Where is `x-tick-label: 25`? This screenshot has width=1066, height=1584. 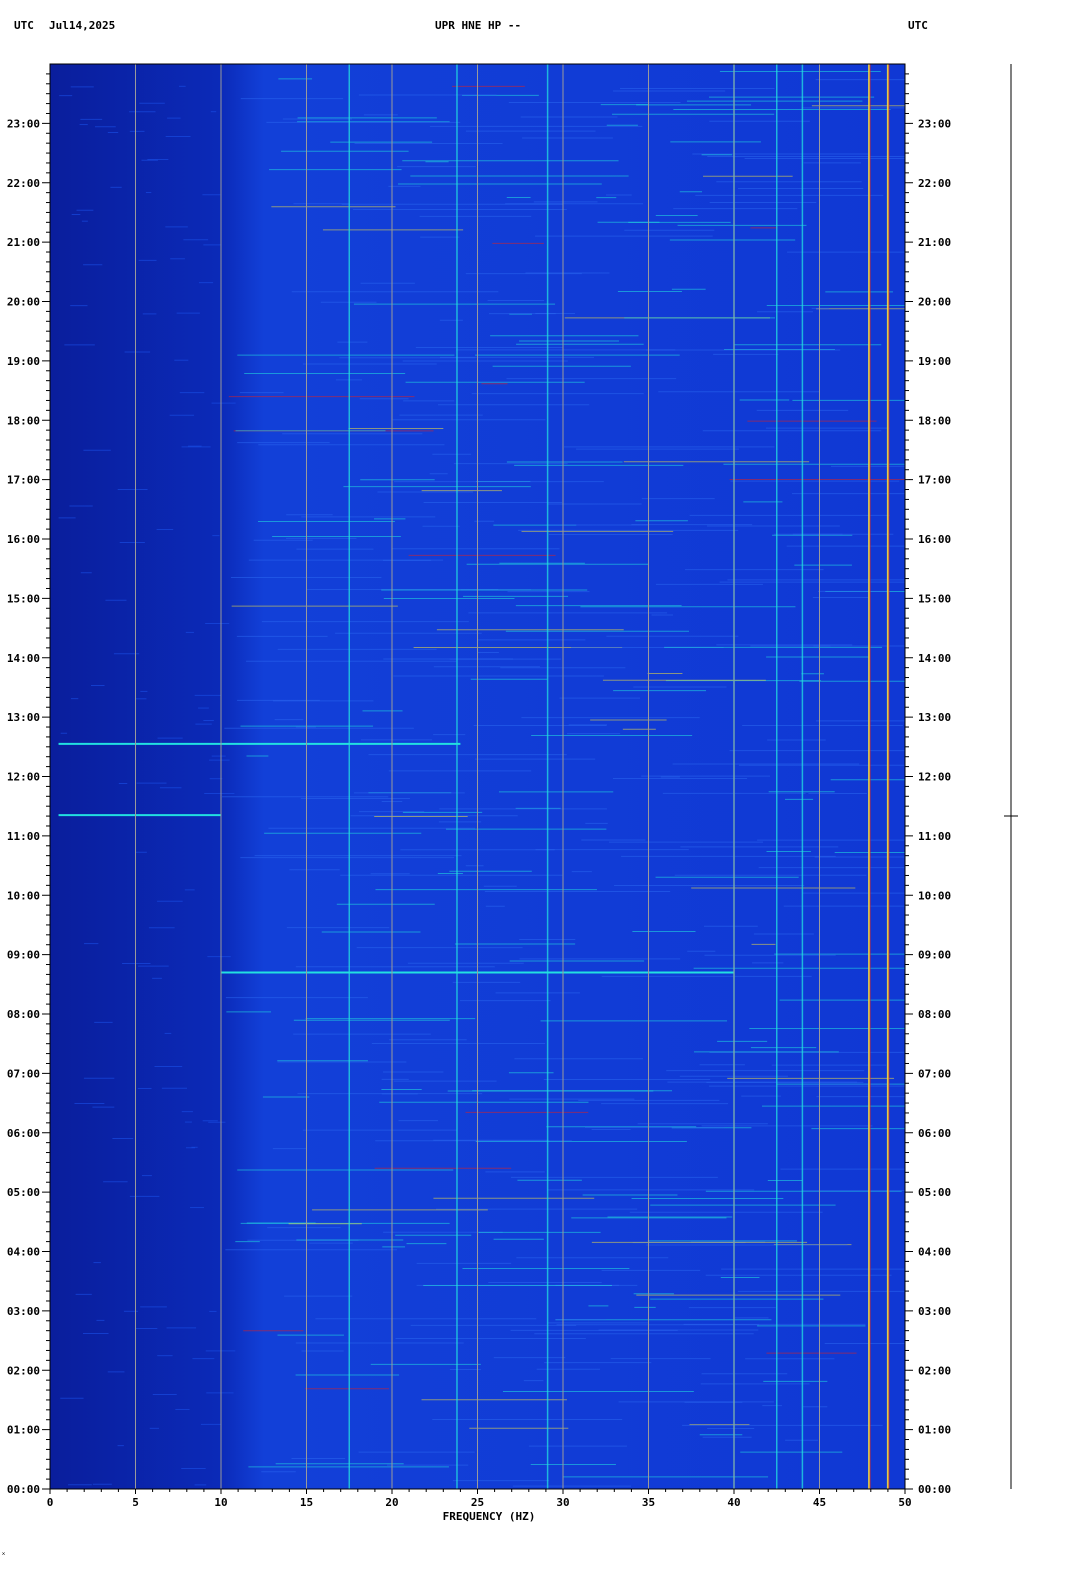
x-tick-label: 25 is located at coordinates (477, 1502).